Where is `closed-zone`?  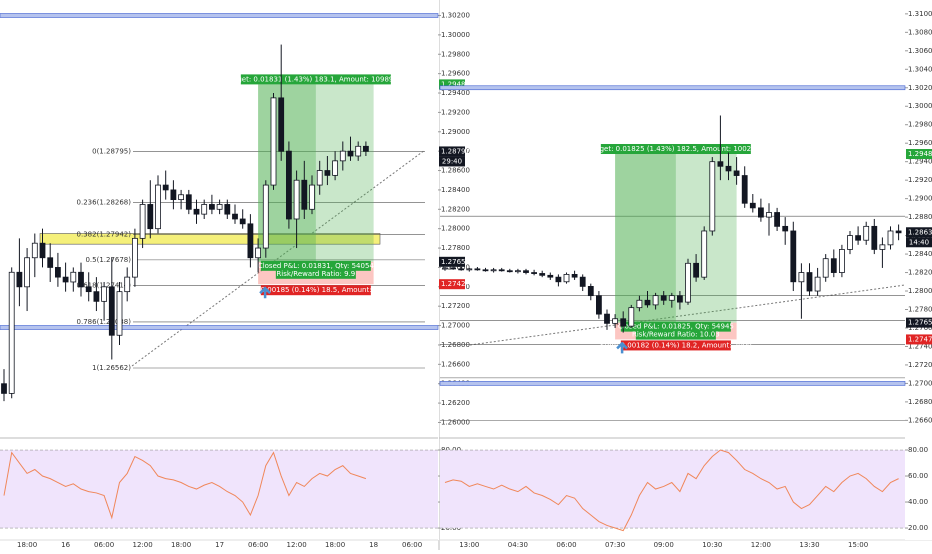 closed-zone is located at coordinates (645, 238).